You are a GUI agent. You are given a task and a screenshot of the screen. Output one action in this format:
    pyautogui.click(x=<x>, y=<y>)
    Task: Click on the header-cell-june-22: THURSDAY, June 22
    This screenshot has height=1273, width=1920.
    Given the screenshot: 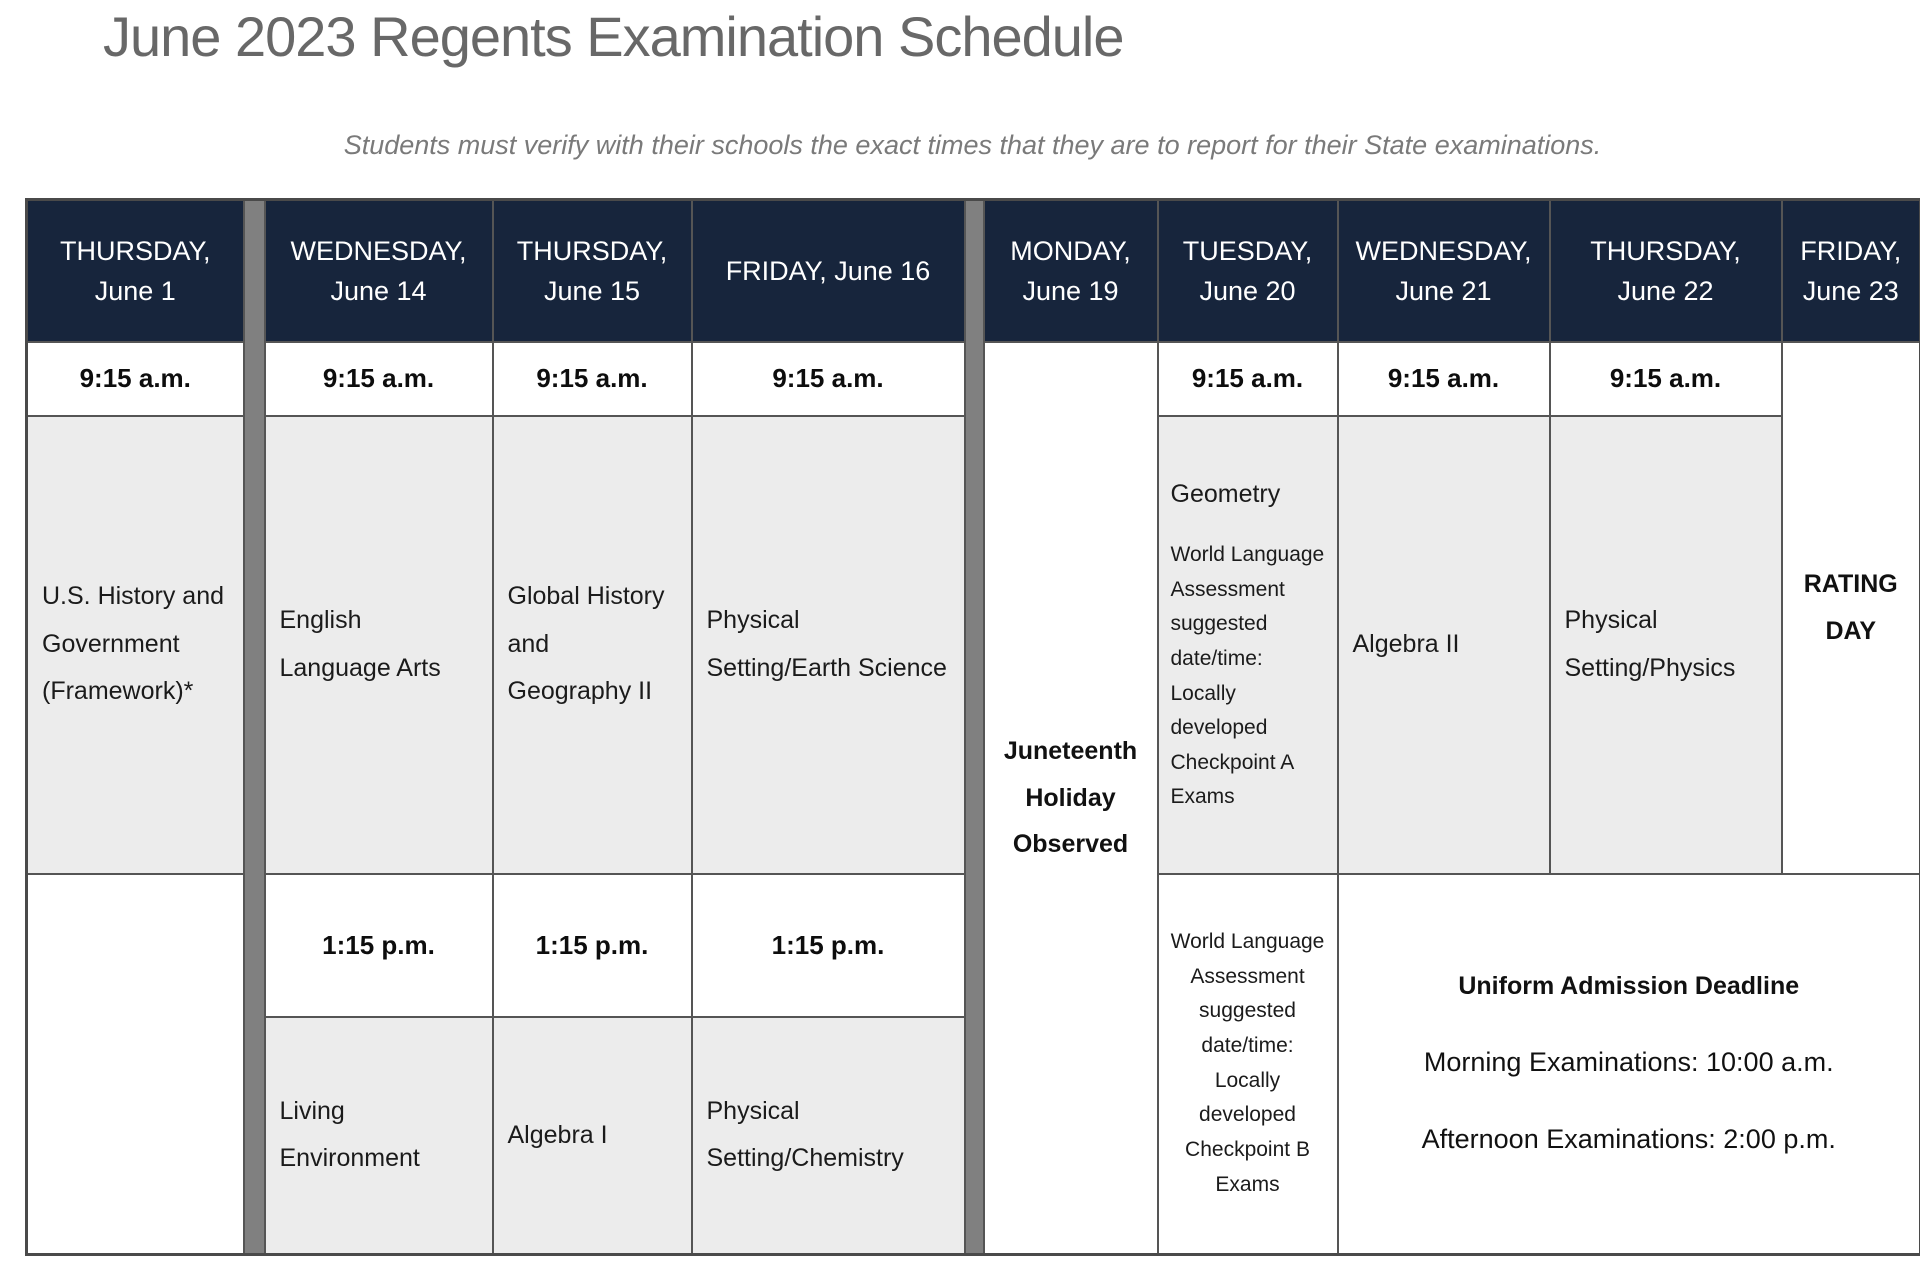 What is the action you would take?
    pyautogui.click(x=1665, y=270)
    